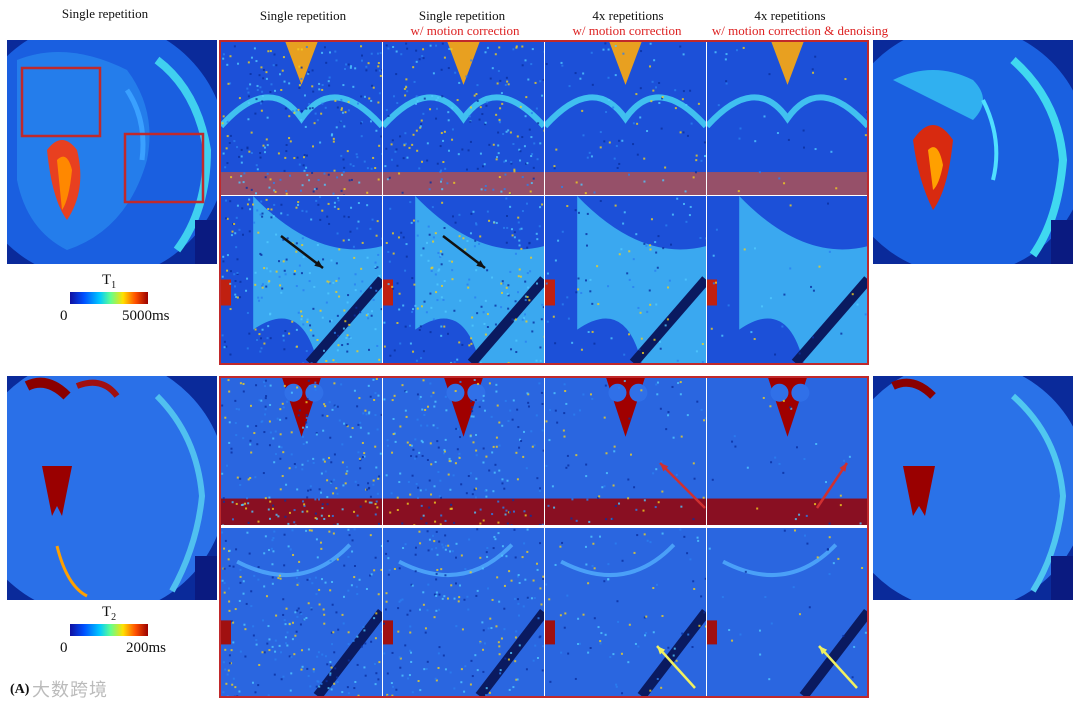  What do you see at coordinates (627, 31) in the screenshot?
I see `col3-subheader: w/ motion correction` at bounding box center [627, 31].